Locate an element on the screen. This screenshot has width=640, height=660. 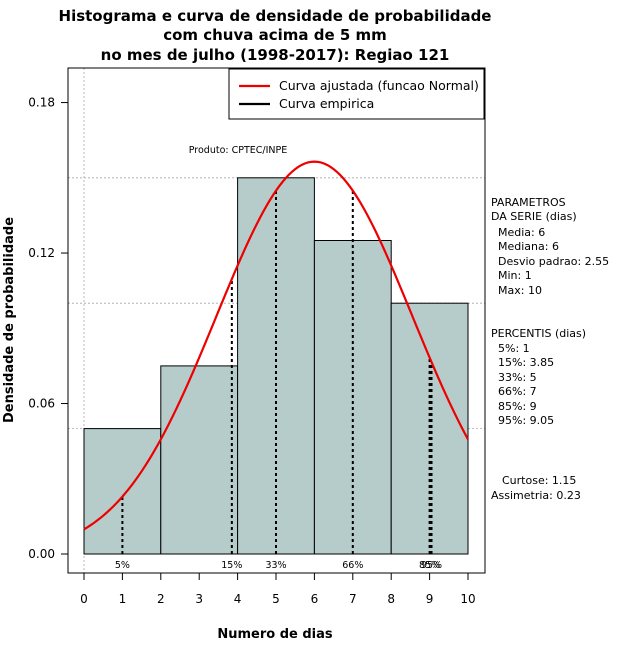
percentile-label: 95% is located at coordinates (431, 565).